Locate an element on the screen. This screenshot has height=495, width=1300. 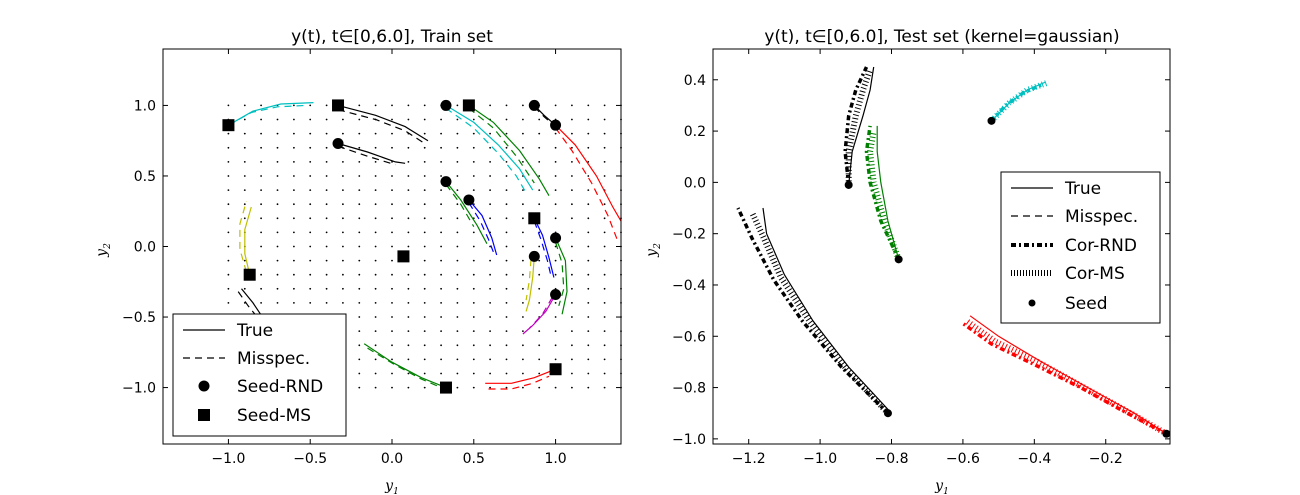
train-ytick-label: 0.0 is located at coordinates (145, 248).